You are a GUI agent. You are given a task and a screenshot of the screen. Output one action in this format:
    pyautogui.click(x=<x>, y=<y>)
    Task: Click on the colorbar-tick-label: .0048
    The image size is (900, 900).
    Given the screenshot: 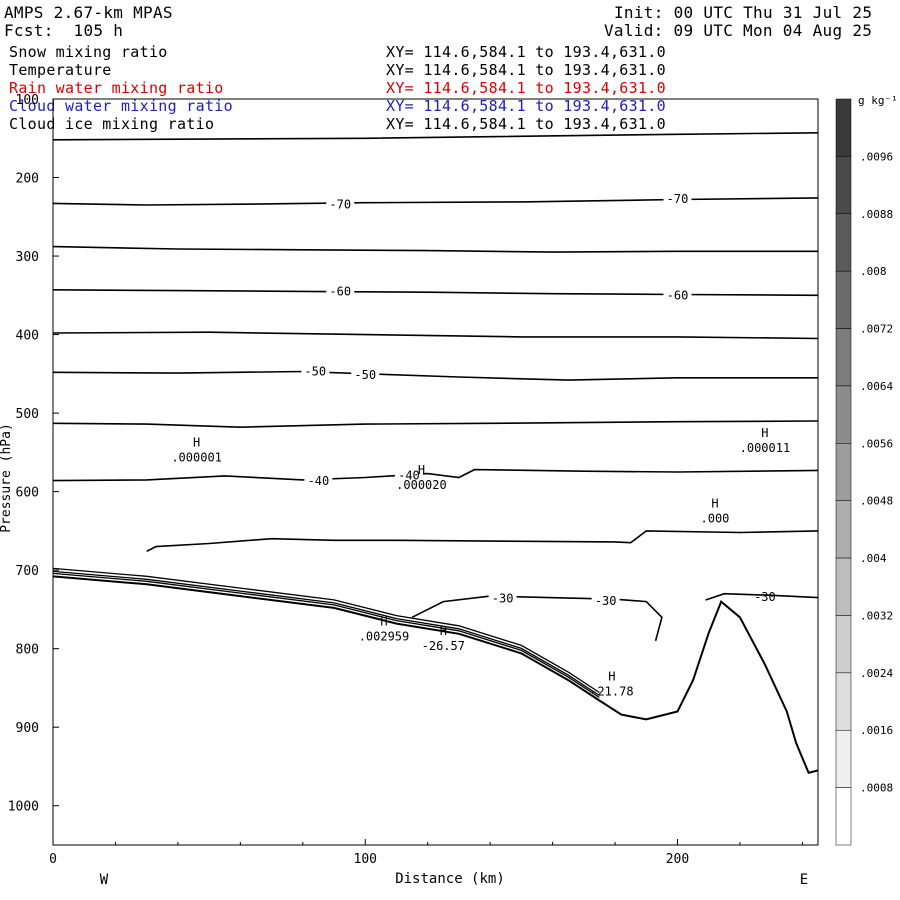 What is the action you would take?
    pyautogui.click(x=876, y=501)
    